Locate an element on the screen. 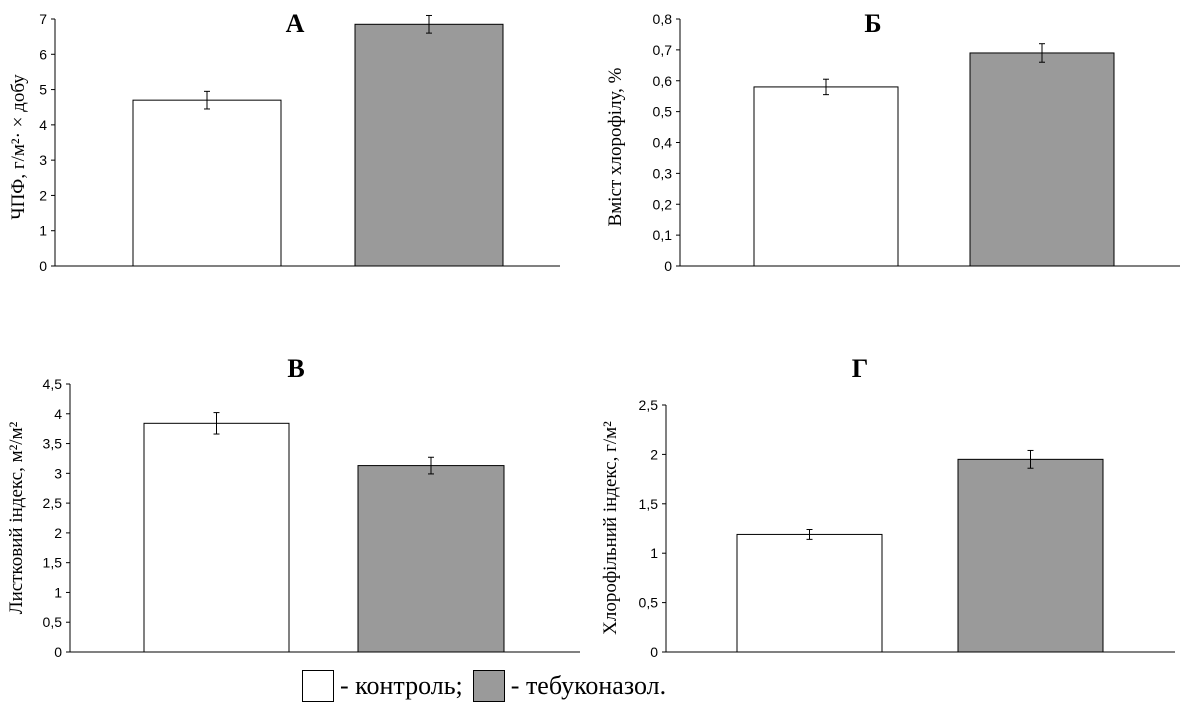 This screenshot has height=709, width=1181. y-tick-label: 0,4 is located at coordinates (663, 143).